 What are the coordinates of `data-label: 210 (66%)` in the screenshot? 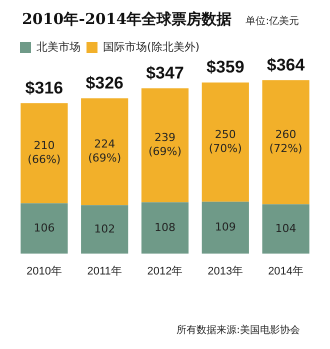 It's located at (44, 152).